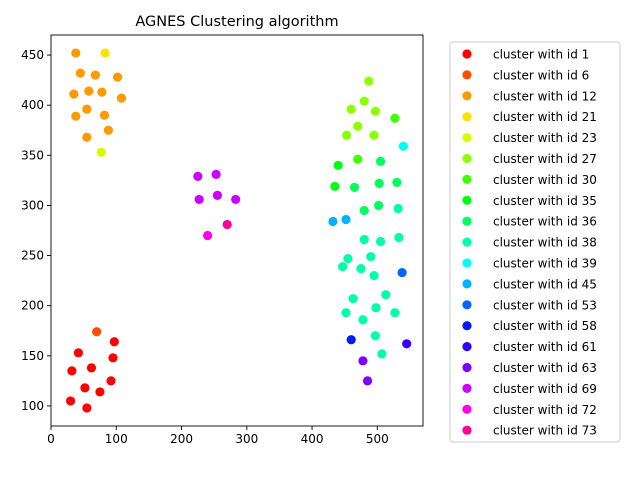  Describe the element at coordinates (181, 439) in the screenshot. I see `x-tick-label: 200` at that location.